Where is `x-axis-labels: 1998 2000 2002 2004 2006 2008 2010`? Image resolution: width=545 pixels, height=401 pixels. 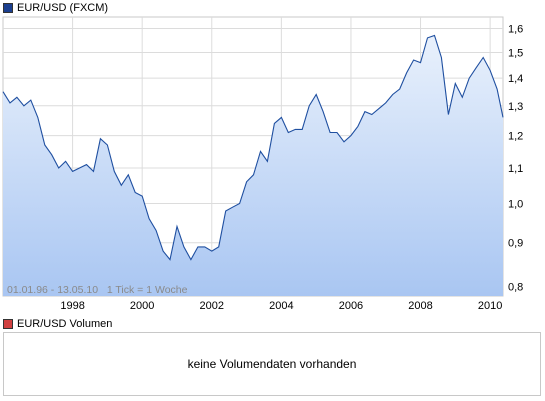 x-axis-labels: 1998 2000 2002 2004 2006 2008 2010 is located at coordinates (281, 306).